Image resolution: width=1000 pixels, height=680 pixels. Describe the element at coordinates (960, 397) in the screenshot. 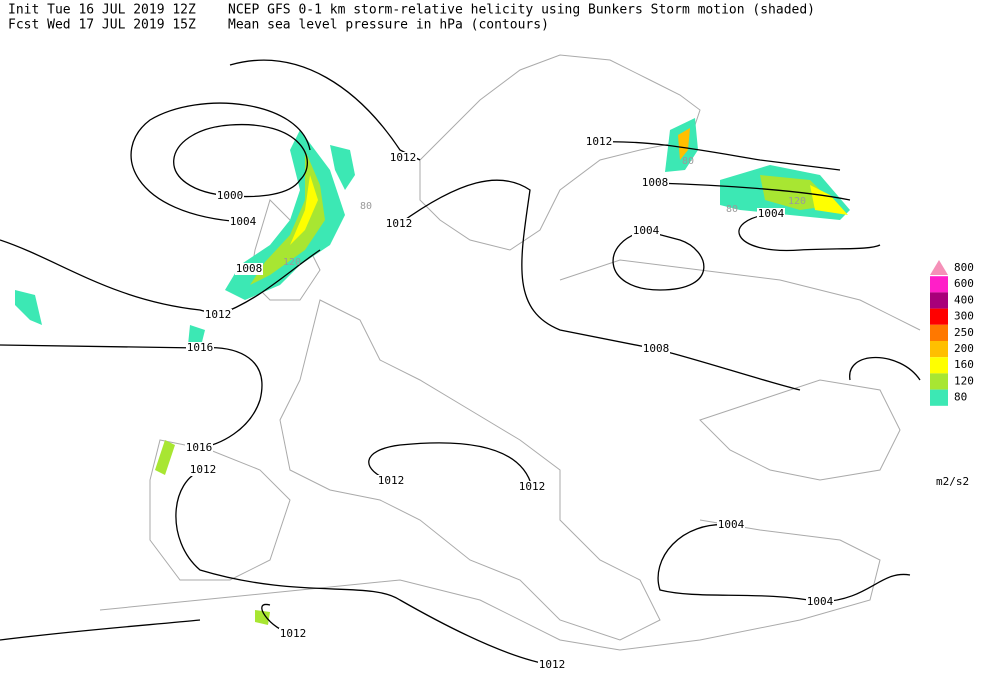

I see `legend-label: 80` at that location.